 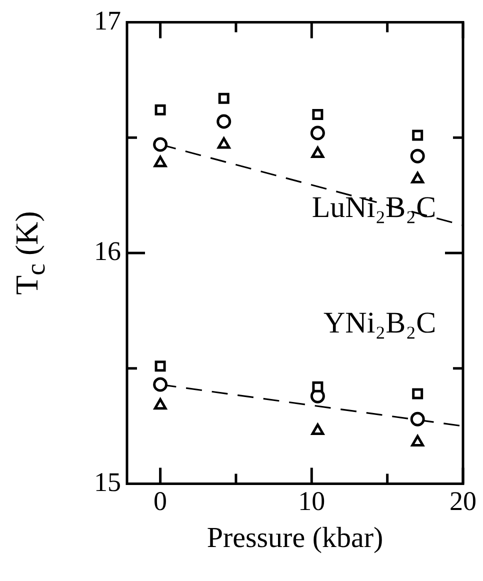 What do you see at coordinates (463, 501) in the screenshot?
I see `x-tick-label: 20` at bounding box center [463, 501].